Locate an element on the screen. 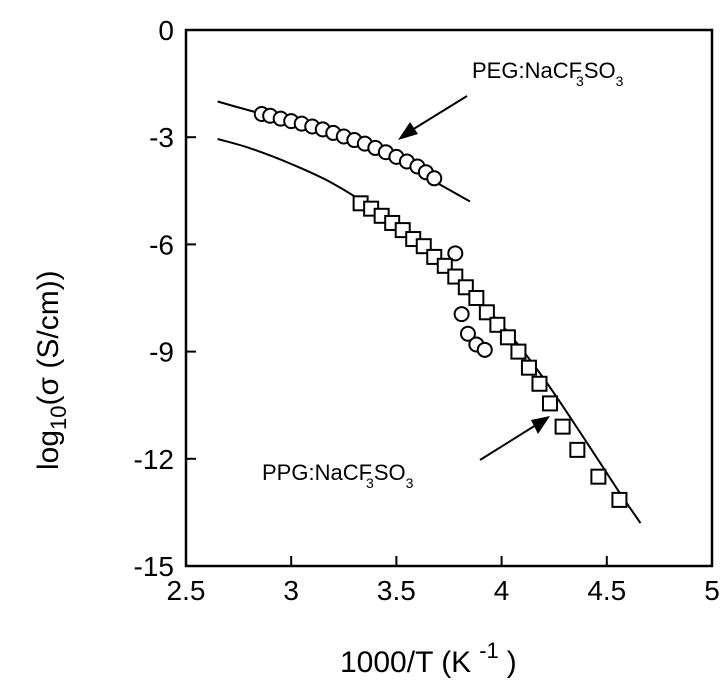 The width and height of the screenshot is (727, 696). x-tick-label: 2.5 is located at coordinates (186, 590).